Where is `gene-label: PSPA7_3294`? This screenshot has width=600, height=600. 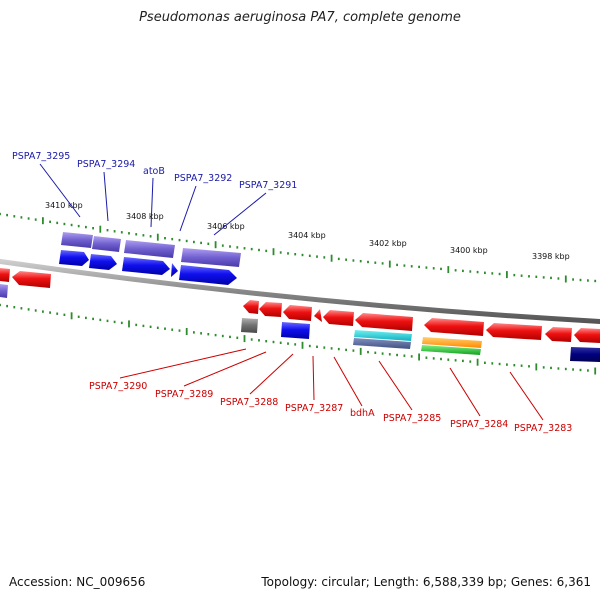 gene-label: PSPA7_3294 is located at coordinates (106, 164).